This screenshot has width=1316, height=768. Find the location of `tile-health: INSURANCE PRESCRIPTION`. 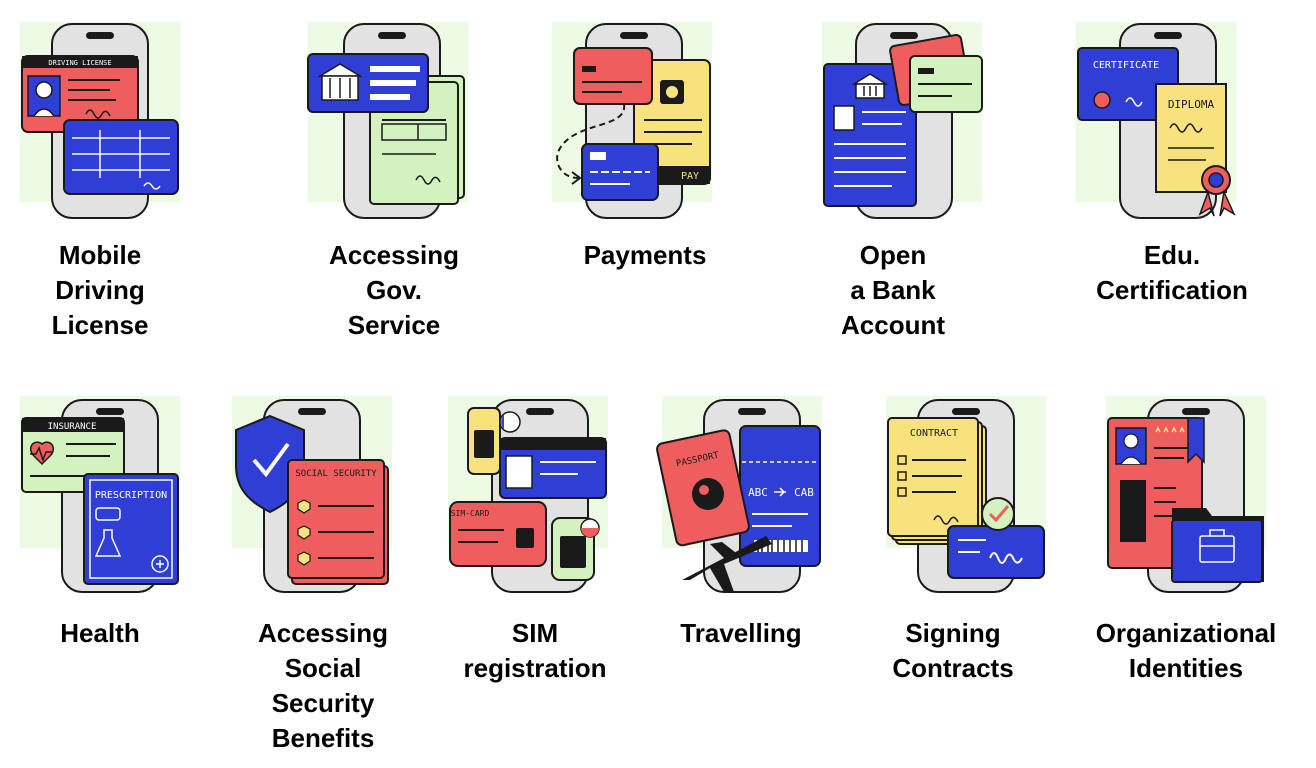

tile-health: INSURANCE PRESCRIPTION is located at coordinates (105, 496).